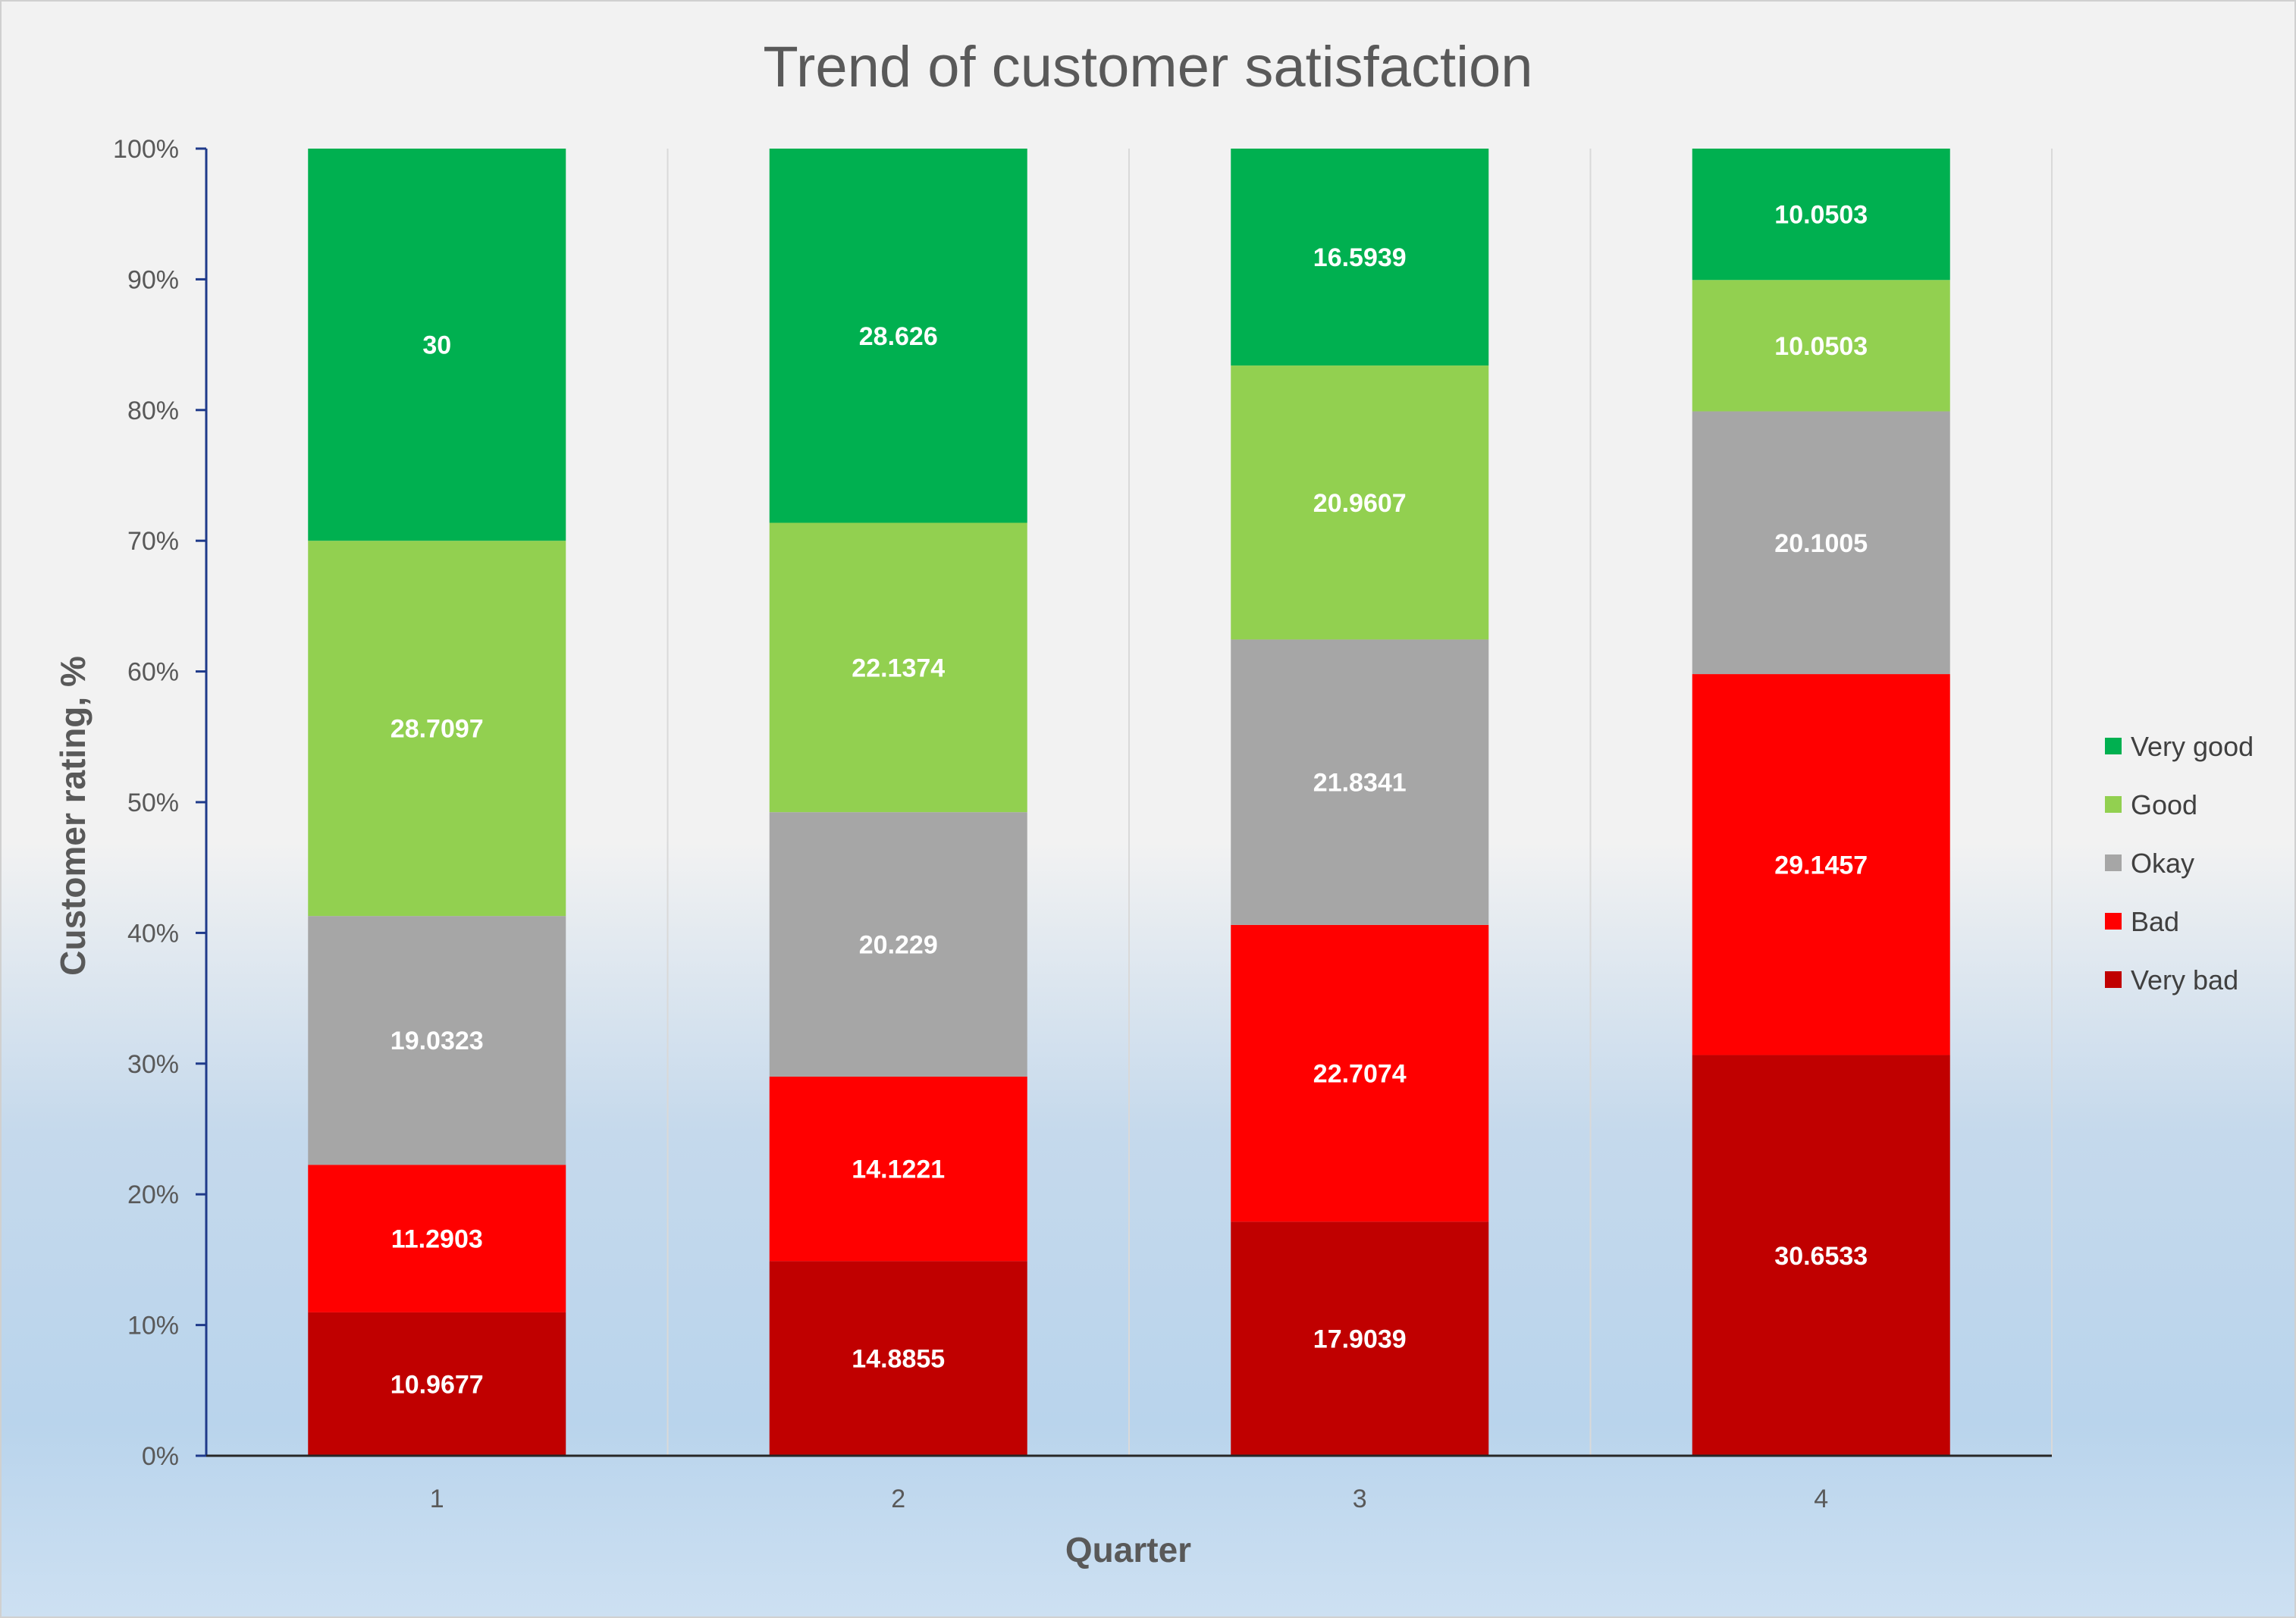  I want to click on data-label: 17.9039, so click(1360, 1339).